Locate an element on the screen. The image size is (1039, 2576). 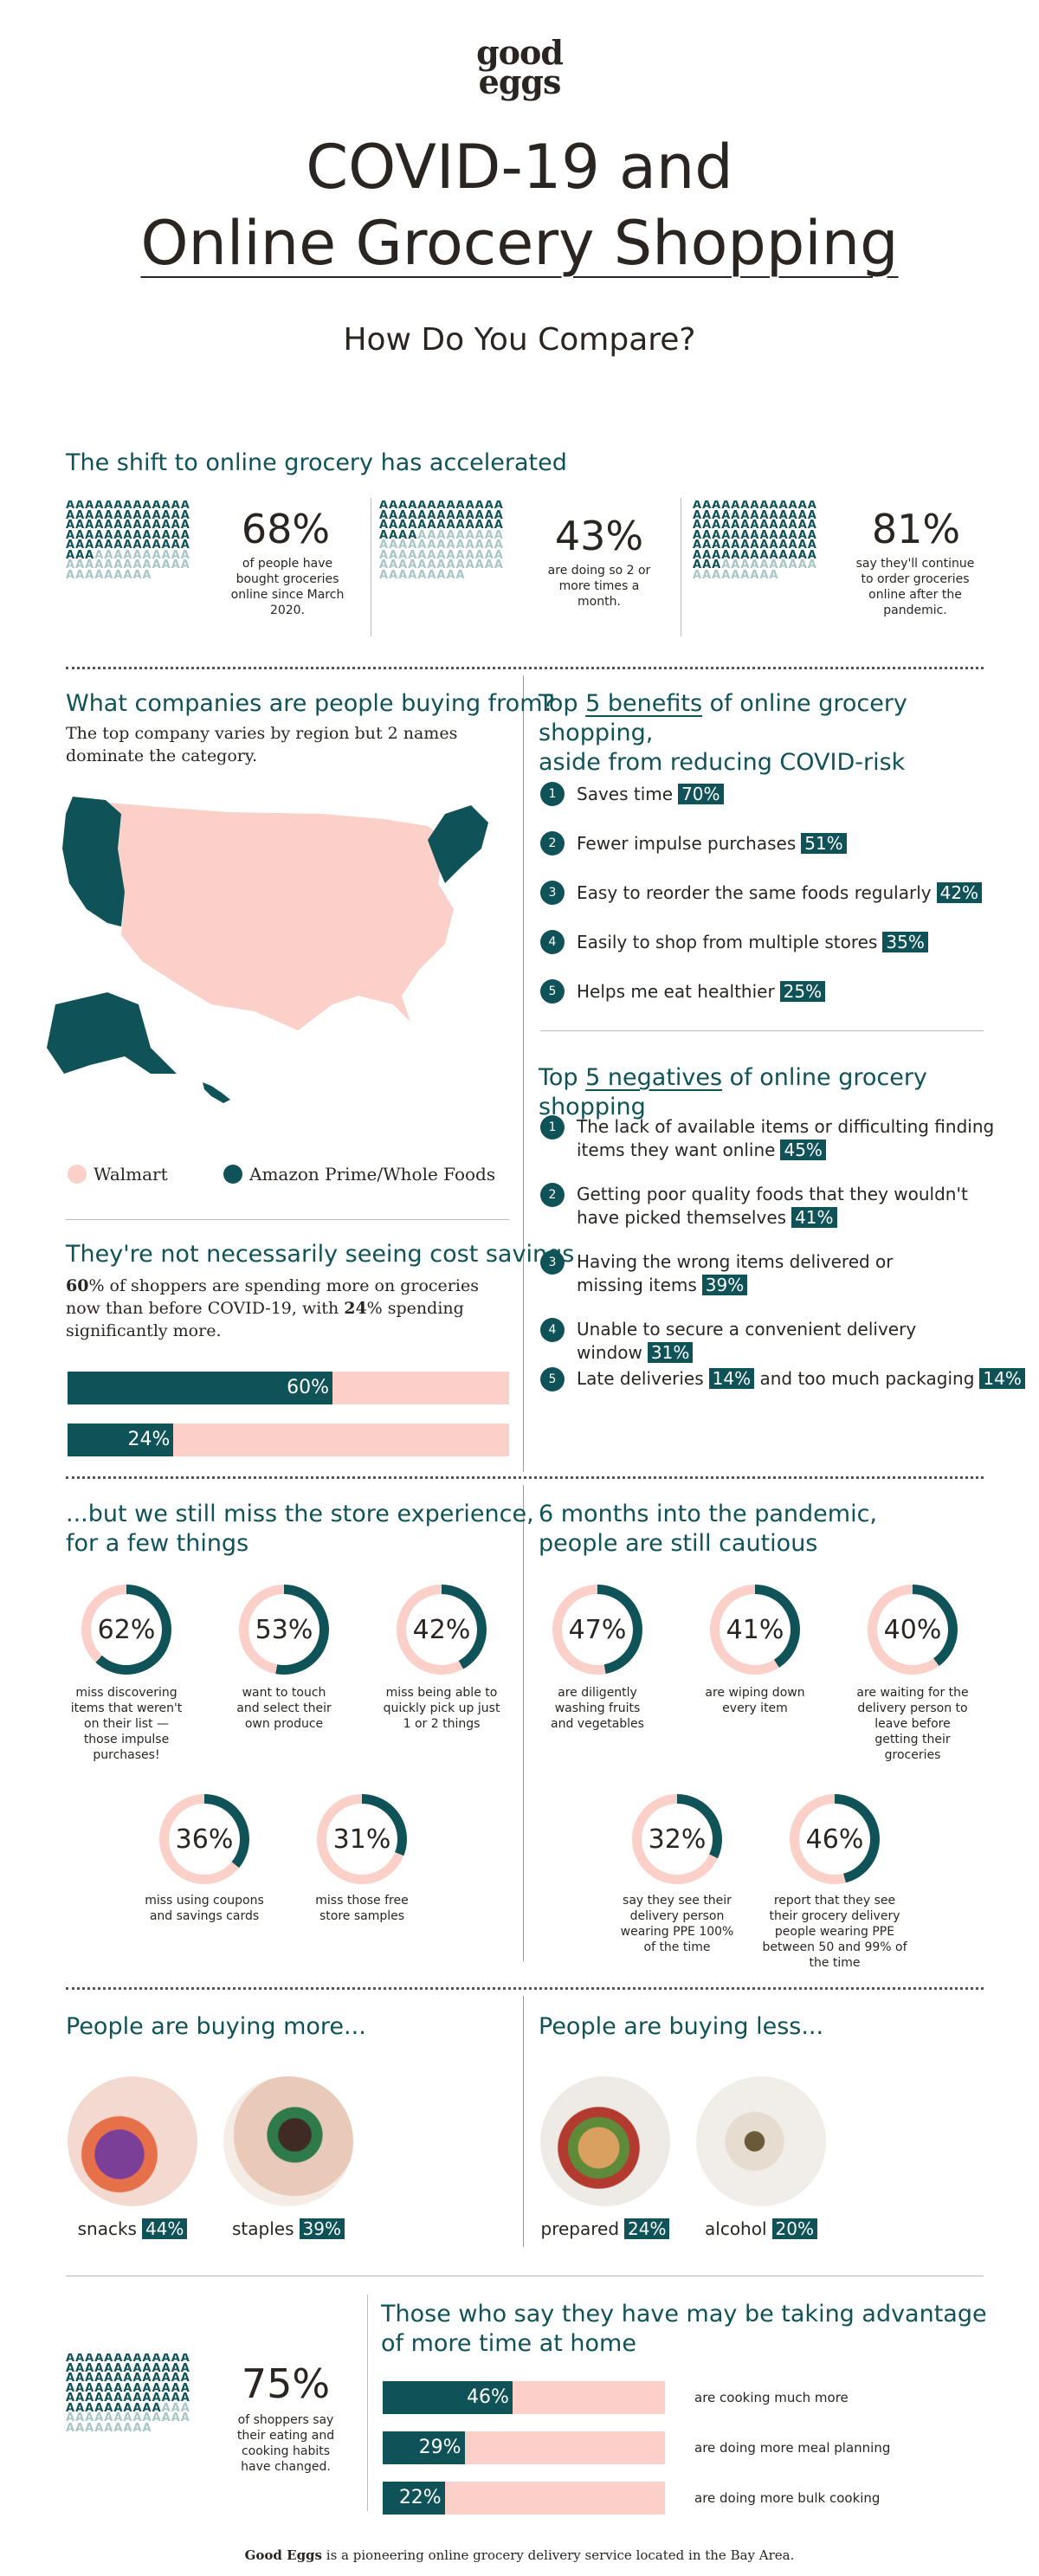
donut-53: 53% is located at coordinates (284, 1630).